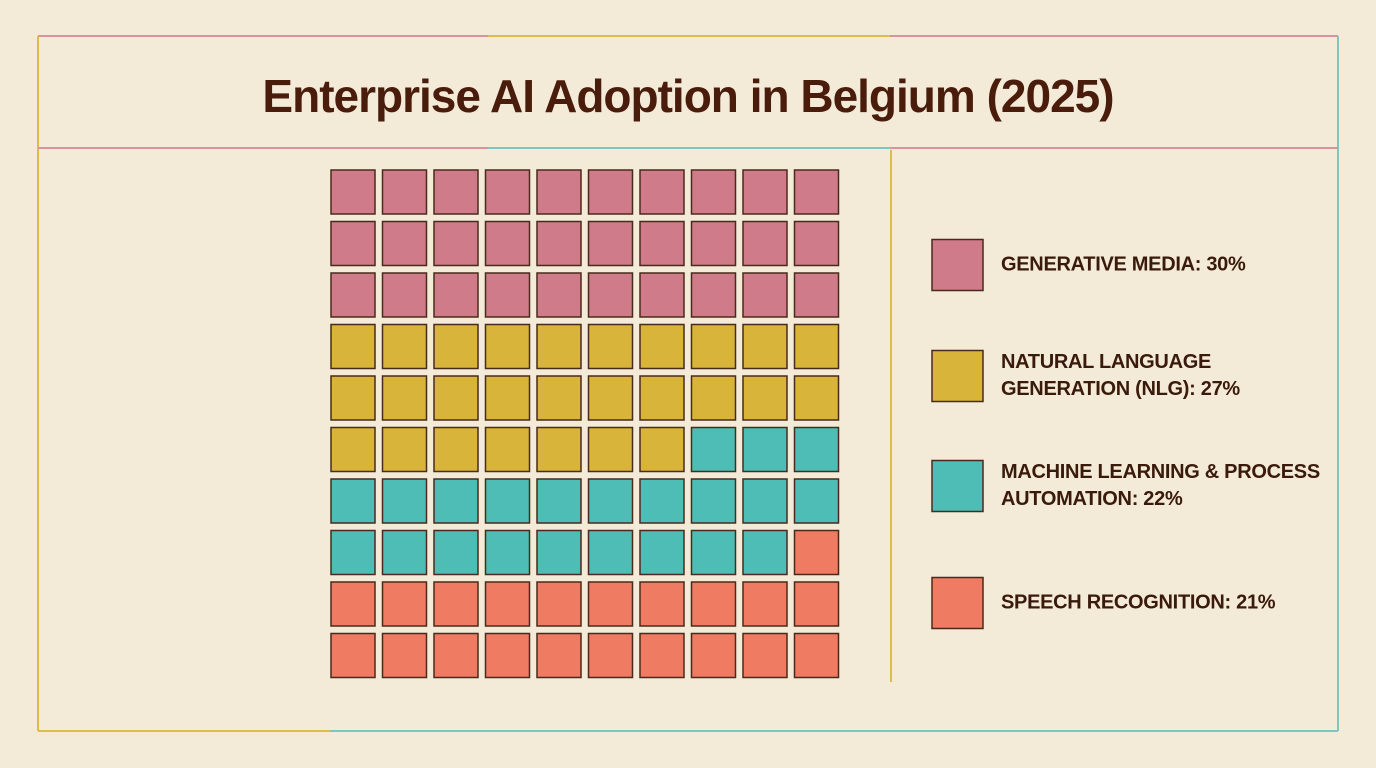  Describe the element at coordinates (1138, 602) in the screenshot. I see `legend-label: SPEECH RECOGNITION: 21%` at that location.